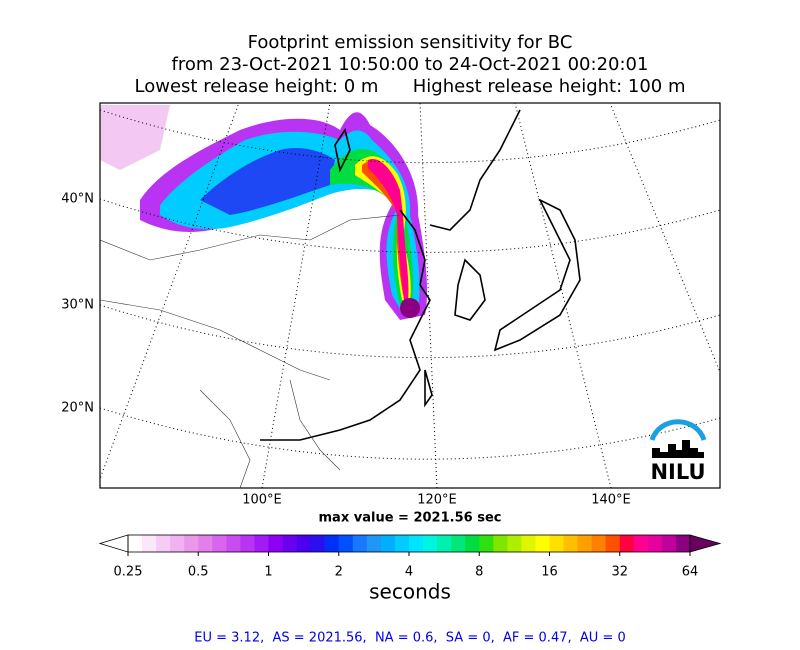 The height and width of the screenshot is (650, 800). I want to click on lon-label: 100°E, so click(262, 500).